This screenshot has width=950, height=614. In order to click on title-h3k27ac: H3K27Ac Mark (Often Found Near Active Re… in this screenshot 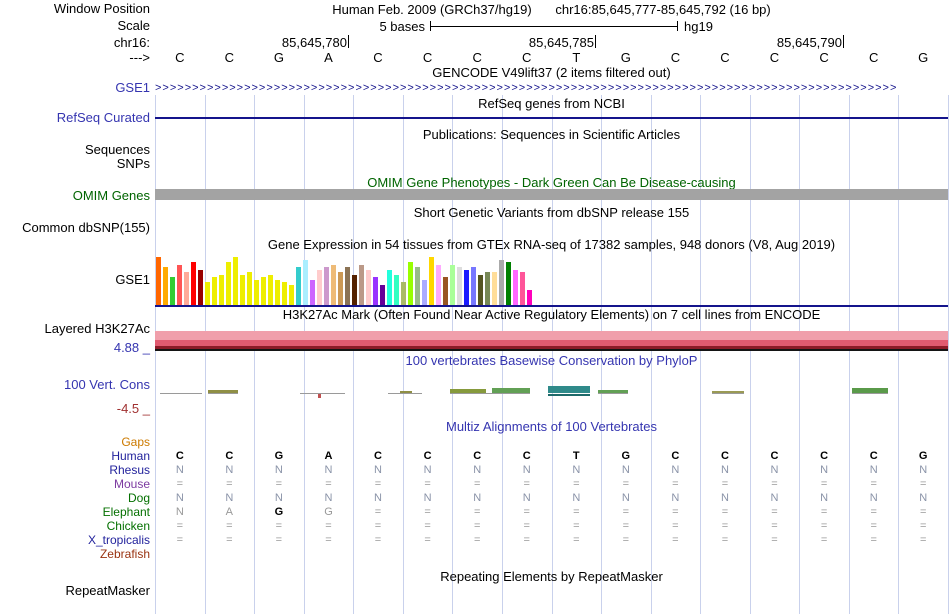, I will do `click(551, 314)`.